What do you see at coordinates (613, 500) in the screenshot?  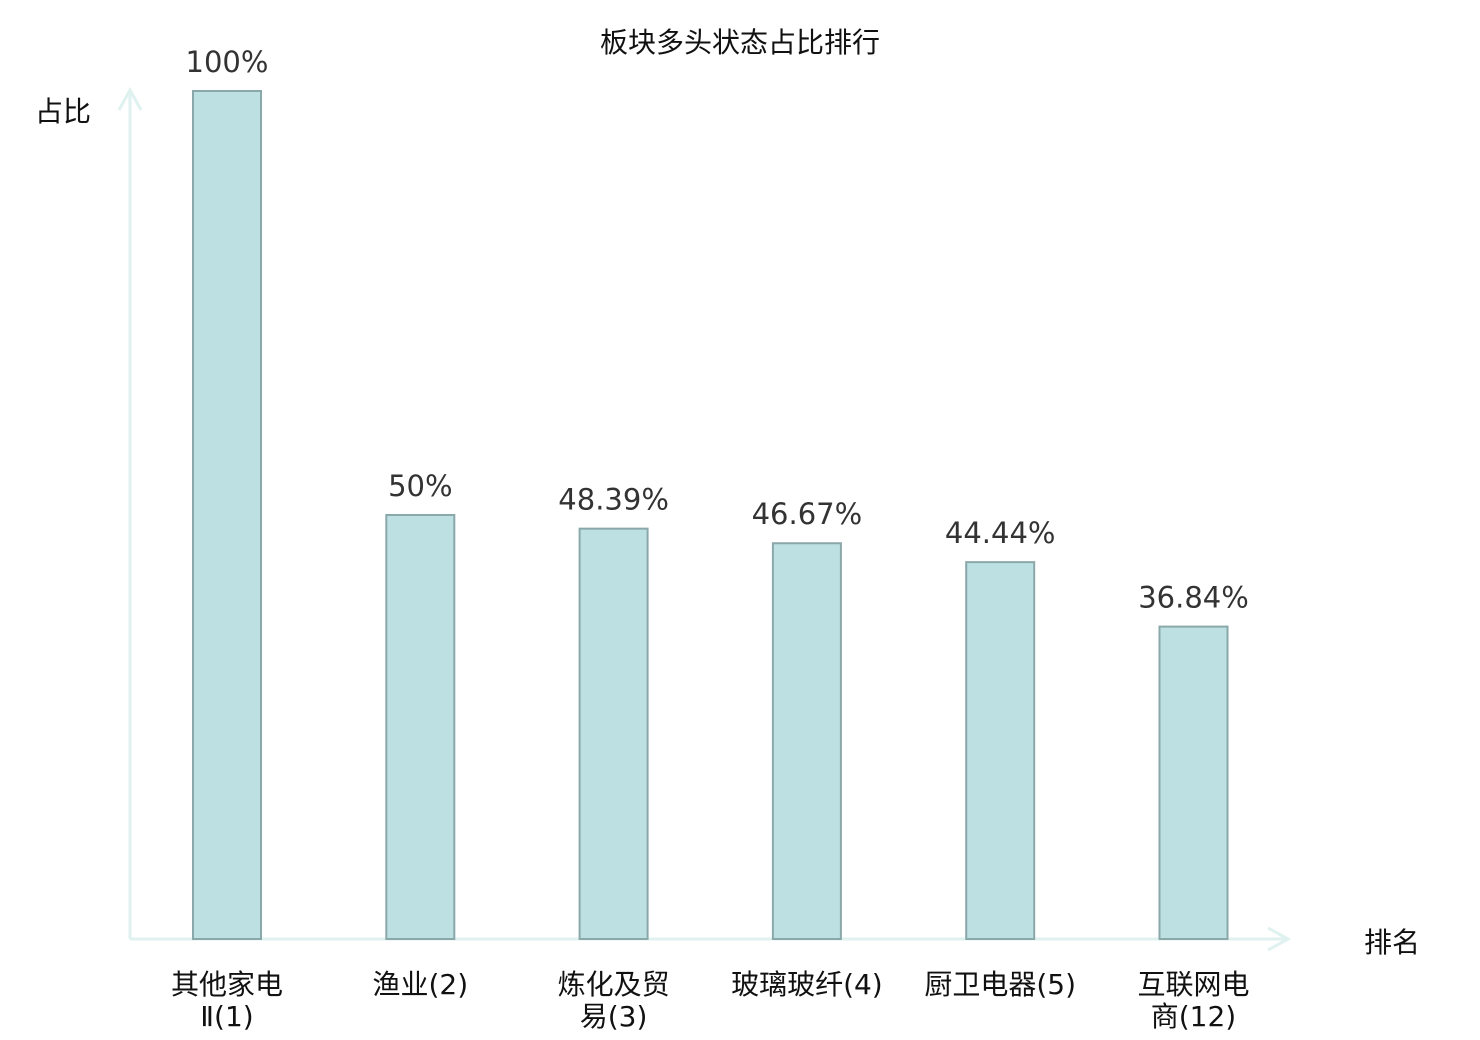 I see `data-label: 48.39%` at bounding box center [613, 500].